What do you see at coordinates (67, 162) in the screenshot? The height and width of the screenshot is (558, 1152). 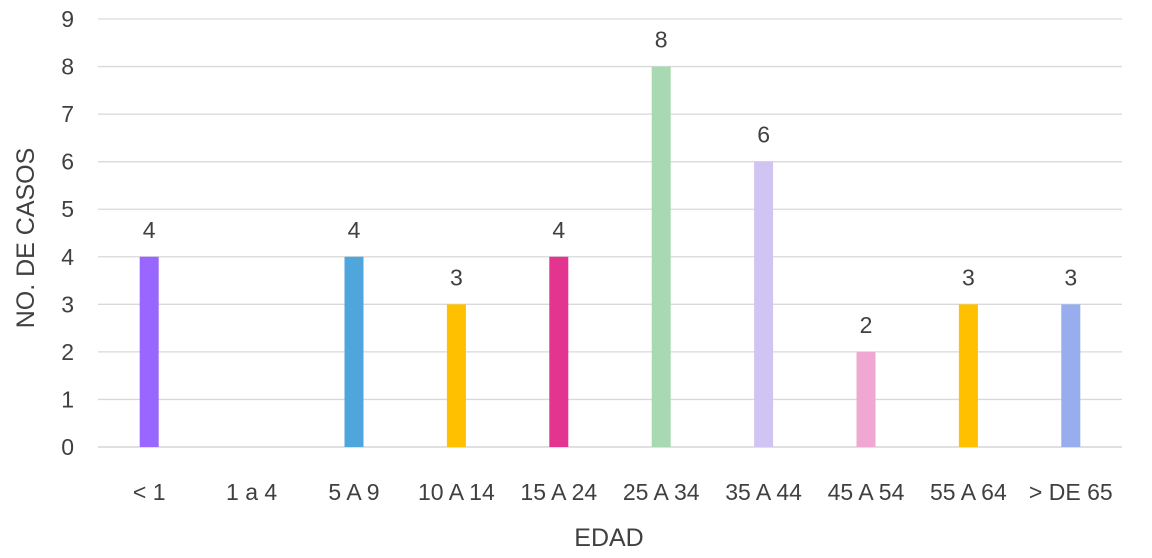 I see `y-tick-label: 6` at bounding box center [67, 162].